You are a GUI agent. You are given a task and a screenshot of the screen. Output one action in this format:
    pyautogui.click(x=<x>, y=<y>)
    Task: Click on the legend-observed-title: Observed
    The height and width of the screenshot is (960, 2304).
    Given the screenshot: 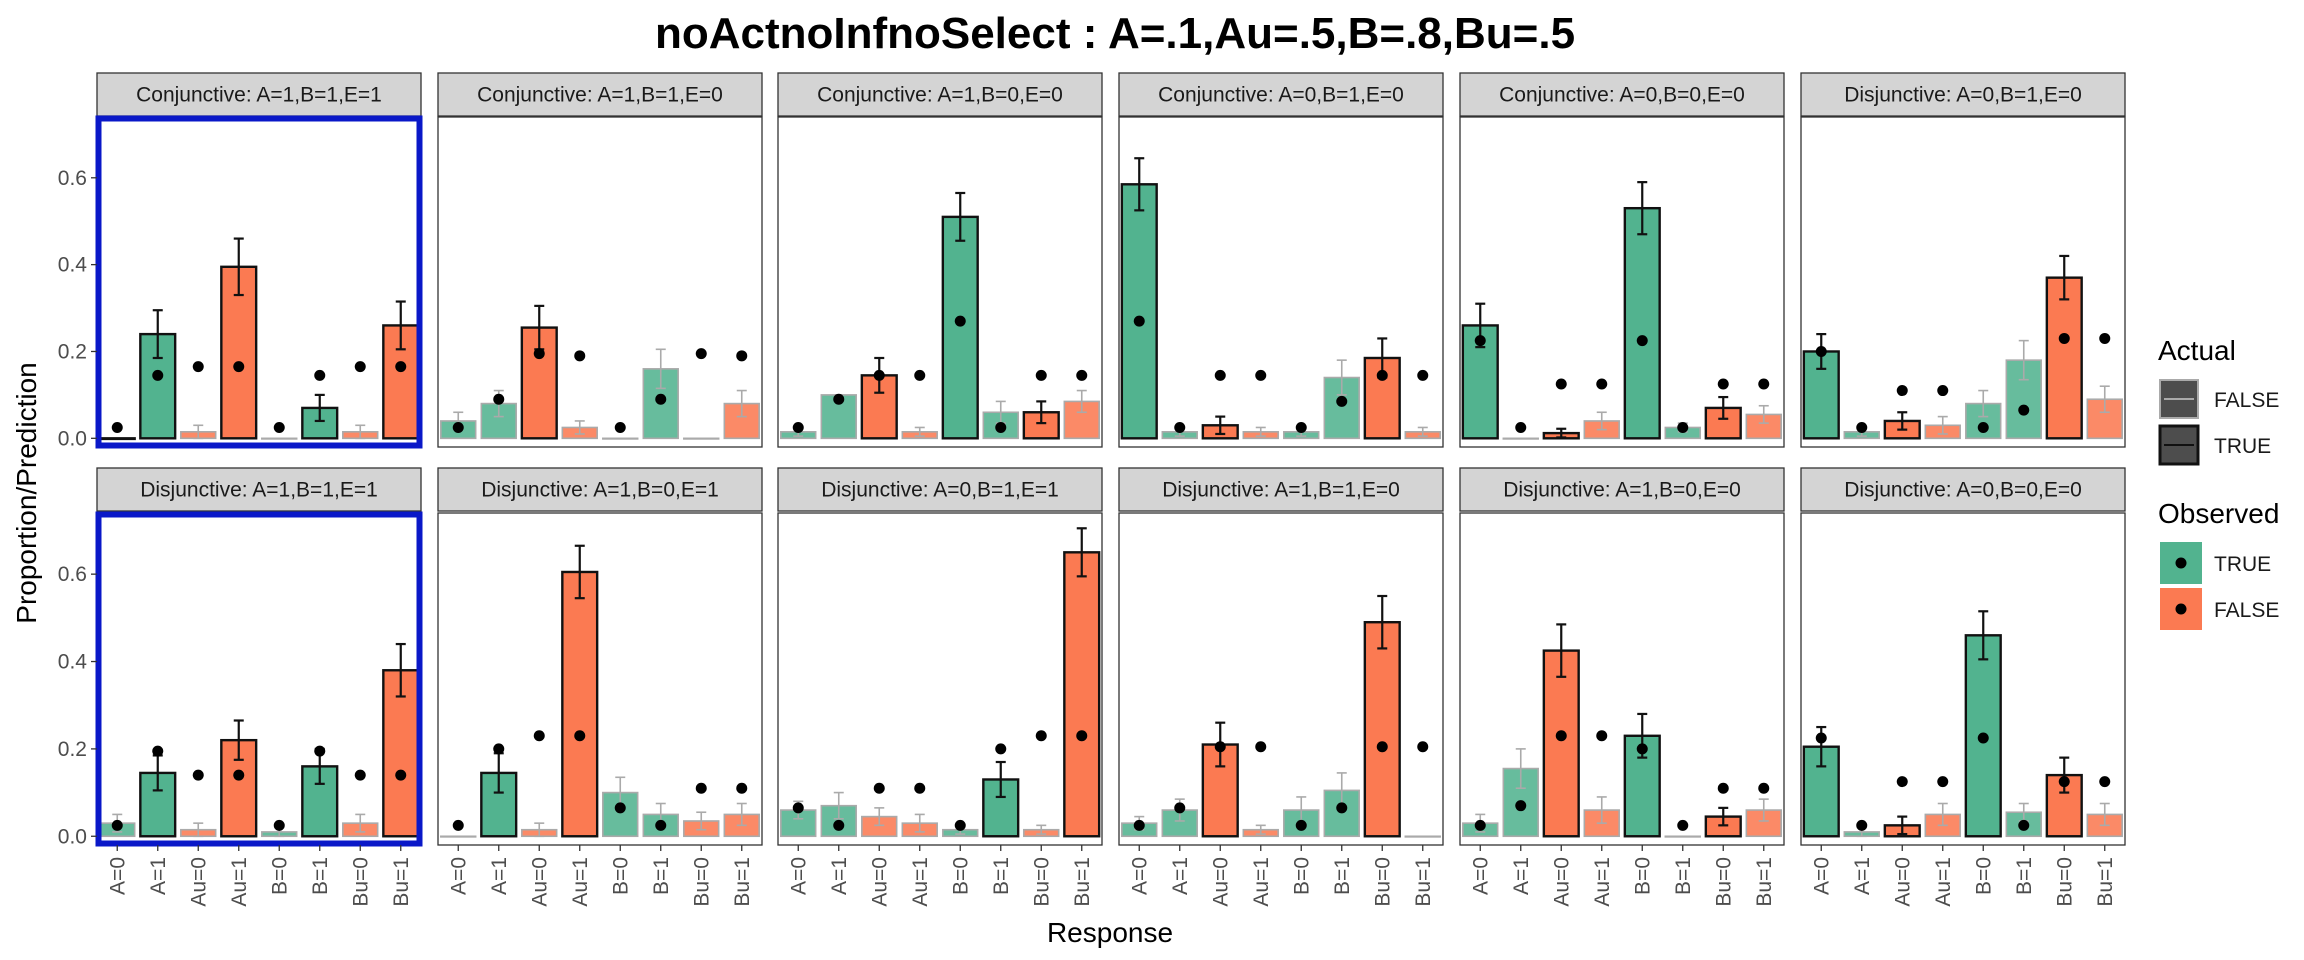 What is the action you would take?
    pyautogui.click(x=2218, y=513)
    